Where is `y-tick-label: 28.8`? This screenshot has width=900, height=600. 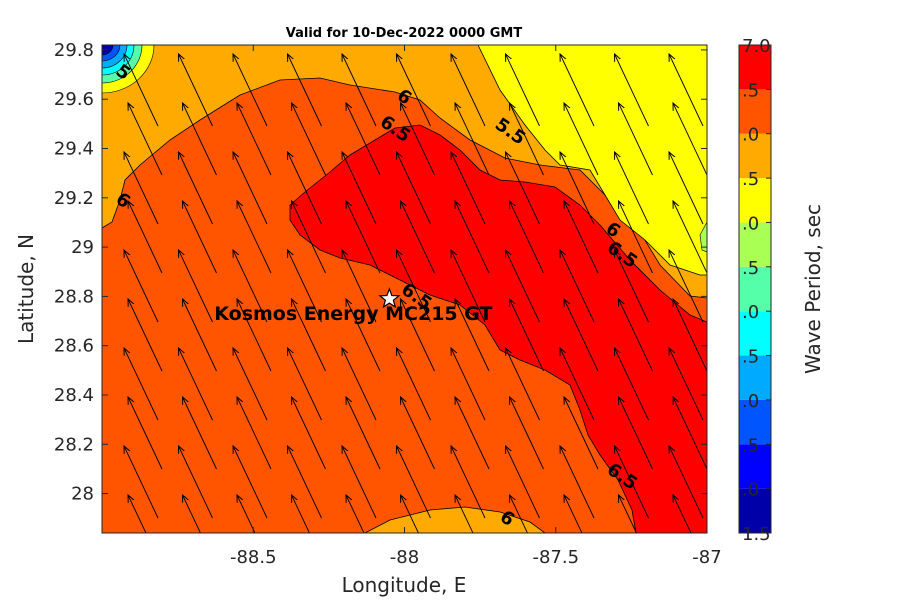
y-tick-label: 28.8 is located at coordinates (74, 296).